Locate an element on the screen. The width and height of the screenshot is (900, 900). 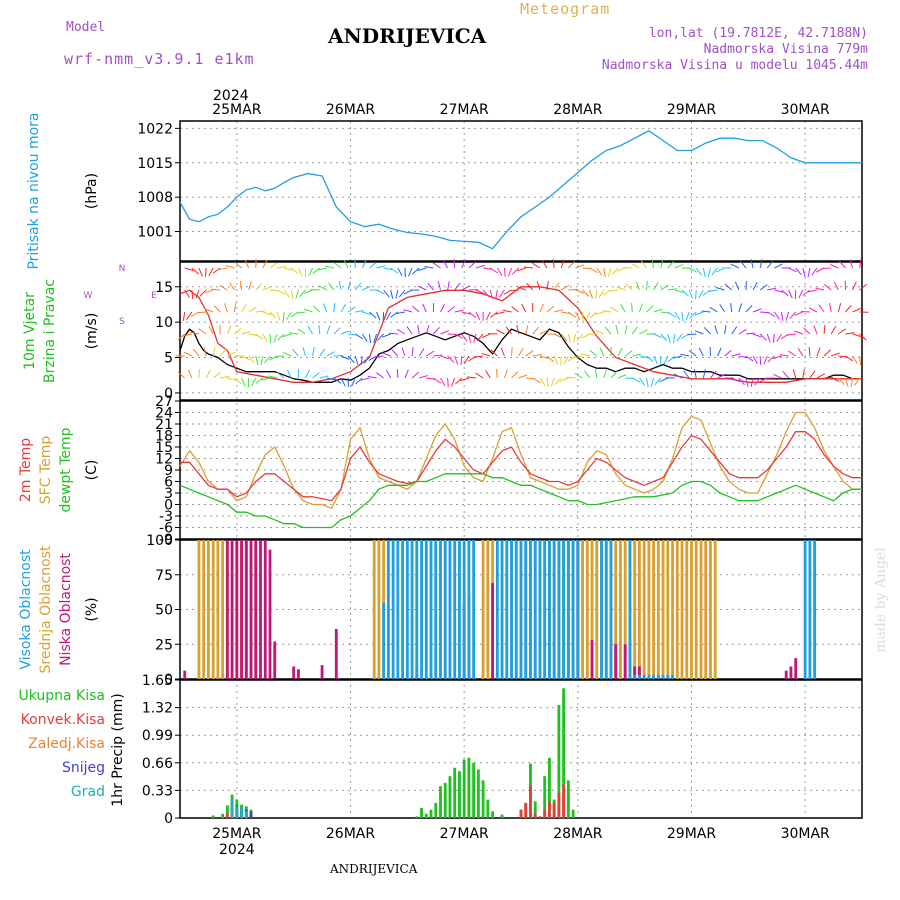
bar-low is located at coordinates (336, 653).